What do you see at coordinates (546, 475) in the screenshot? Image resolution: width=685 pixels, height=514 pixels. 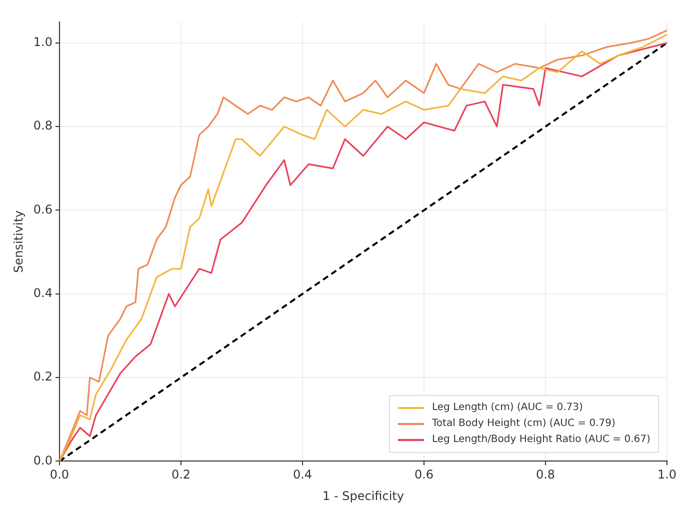 I see `x-tick-label: 0.8` at bounding box center [546, 475].